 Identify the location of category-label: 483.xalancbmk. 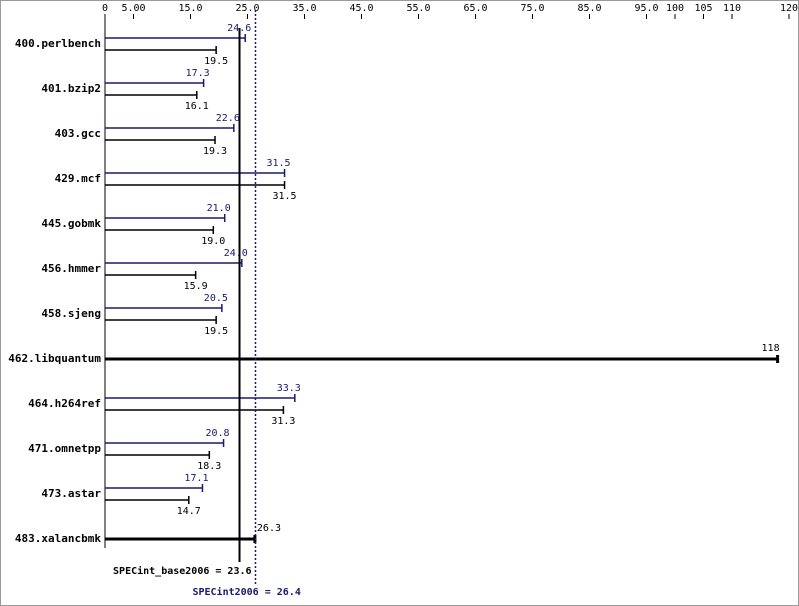
(58, 538).